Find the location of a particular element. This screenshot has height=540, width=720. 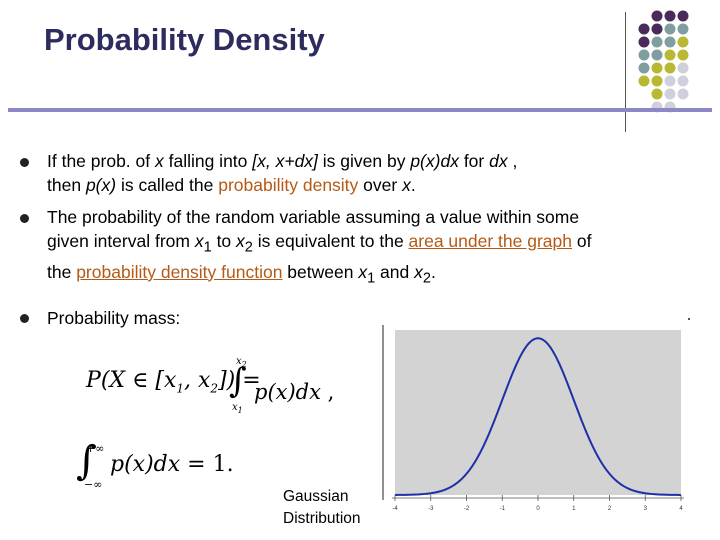

slide-title: Probability Density is located at coordinates (184, 39).